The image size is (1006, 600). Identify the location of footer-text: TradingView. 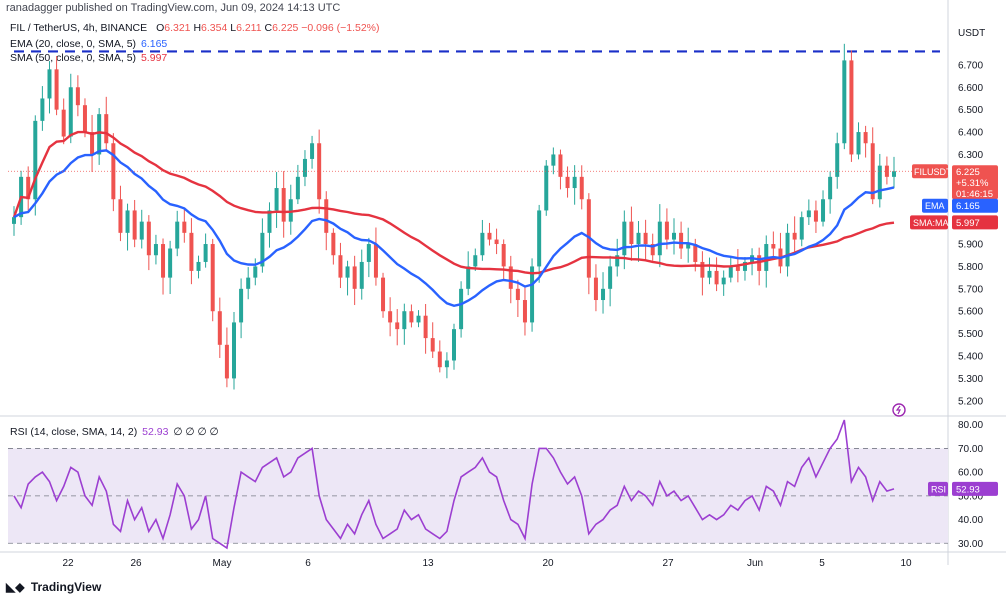
(66, 587).